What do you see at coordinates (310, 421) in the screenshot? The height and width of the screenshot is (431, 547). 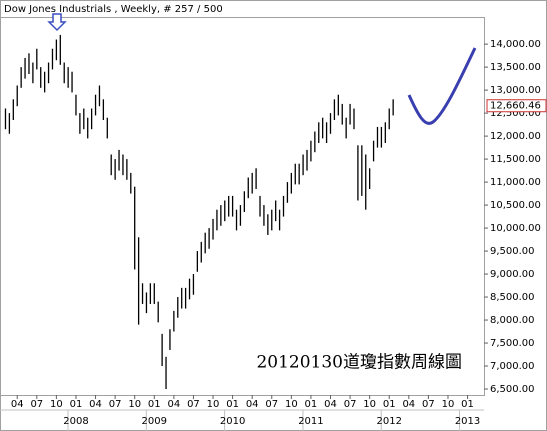 I see `year-label: 2011` at bounding box center [310, 421].